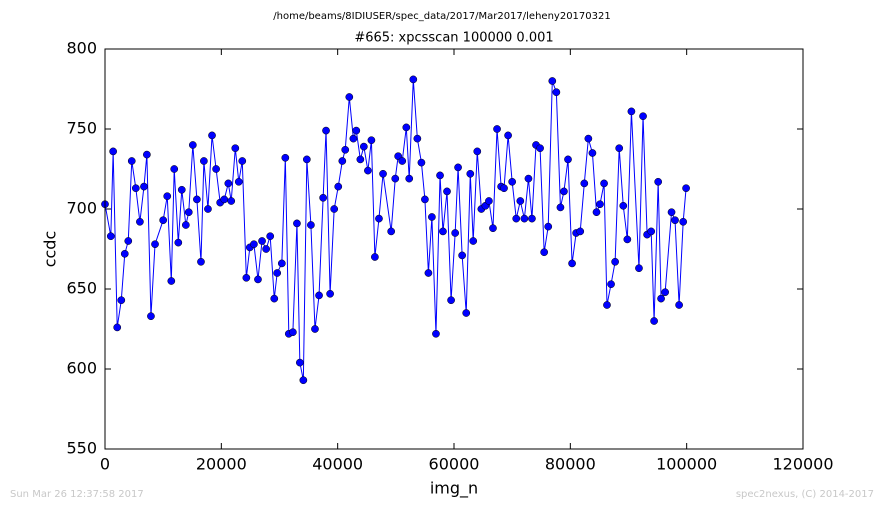 The image size is (884, 509). What do you see at coordinates (81, 288) in the screenshot?
I see `y-tick-label: 650` at bounding box center [81, 288].